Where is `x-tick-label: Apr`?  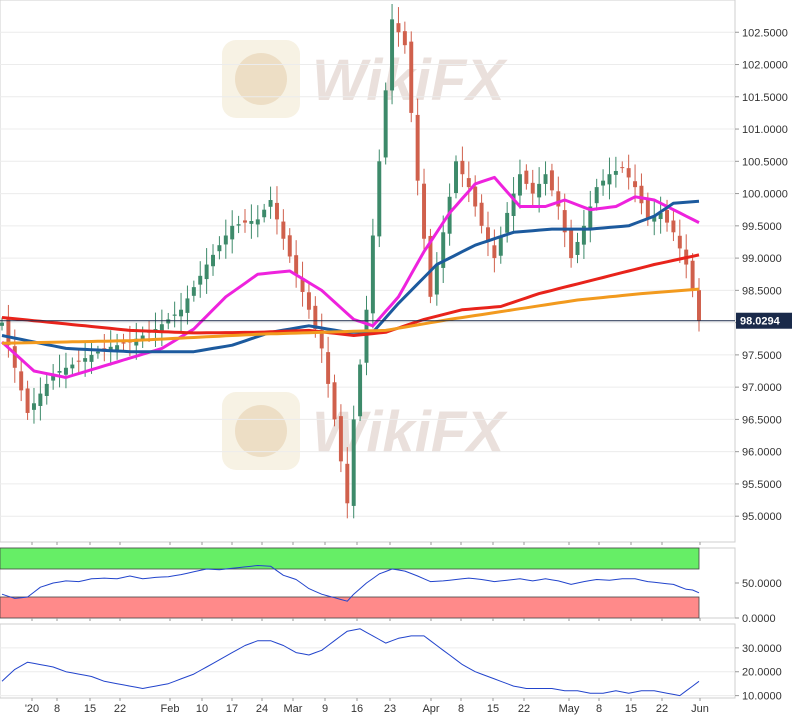 x-tick-label: Apr is located at coordinates (430, 709).